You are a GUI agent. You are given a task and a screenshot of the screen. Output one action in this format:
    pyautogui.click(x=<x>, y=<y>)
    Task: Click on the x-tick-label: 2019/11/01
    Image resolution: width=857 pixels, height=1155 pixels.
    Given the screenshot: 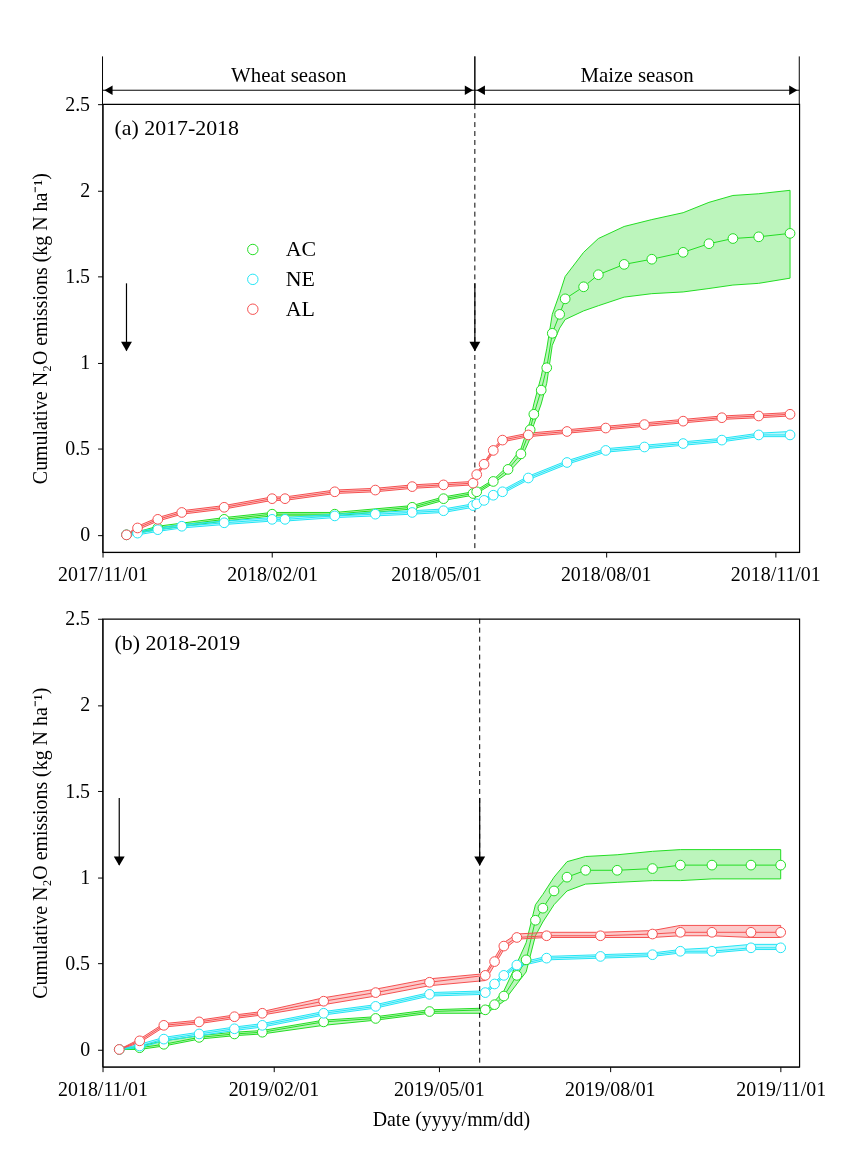 What is the action you would take?
    pyautogui.click(x=781, y=1089)
    